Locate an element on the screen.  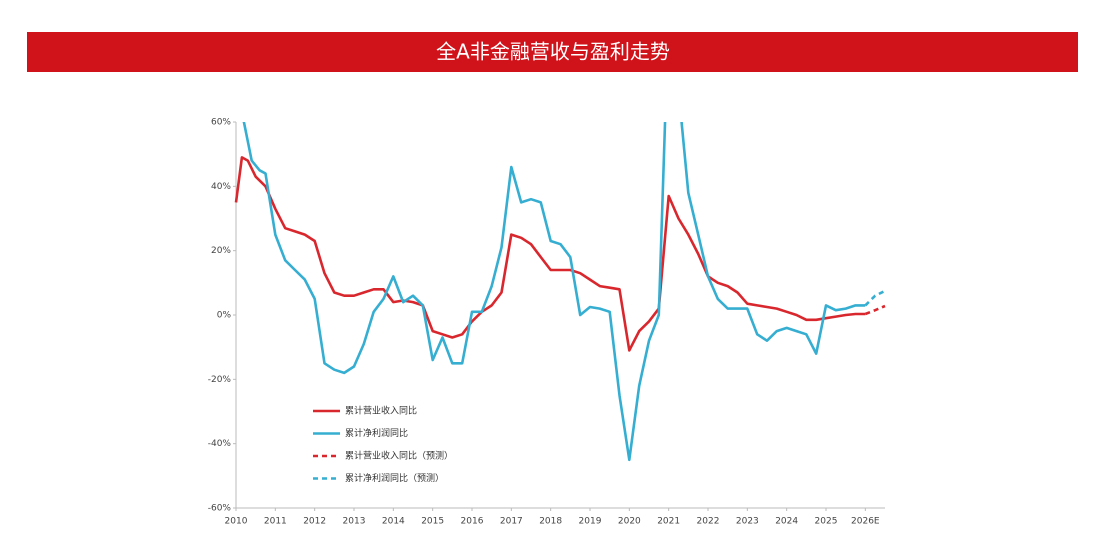
x-tick-label: 2010 is located at coordinates (236, 522).